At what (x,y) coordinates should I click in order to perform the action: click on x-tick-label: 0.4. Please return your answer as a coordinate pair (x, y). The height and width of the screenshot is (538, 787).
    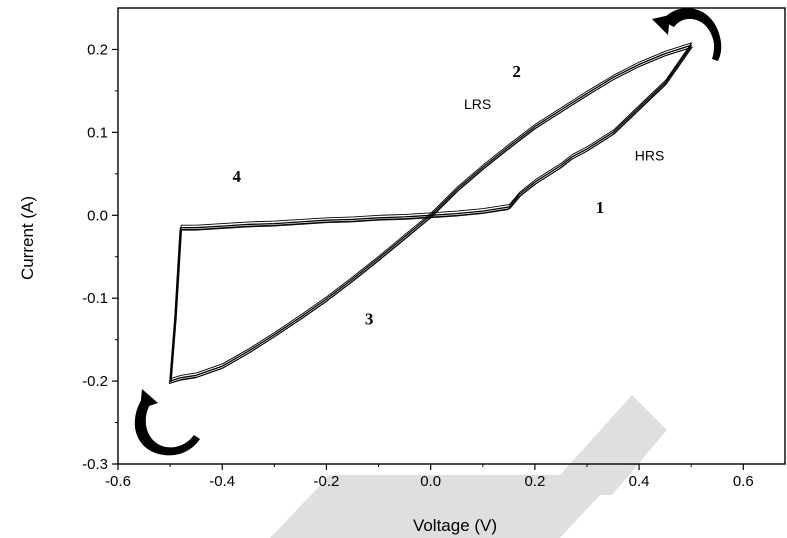
    Looking at the image, I should click on (639, 481).